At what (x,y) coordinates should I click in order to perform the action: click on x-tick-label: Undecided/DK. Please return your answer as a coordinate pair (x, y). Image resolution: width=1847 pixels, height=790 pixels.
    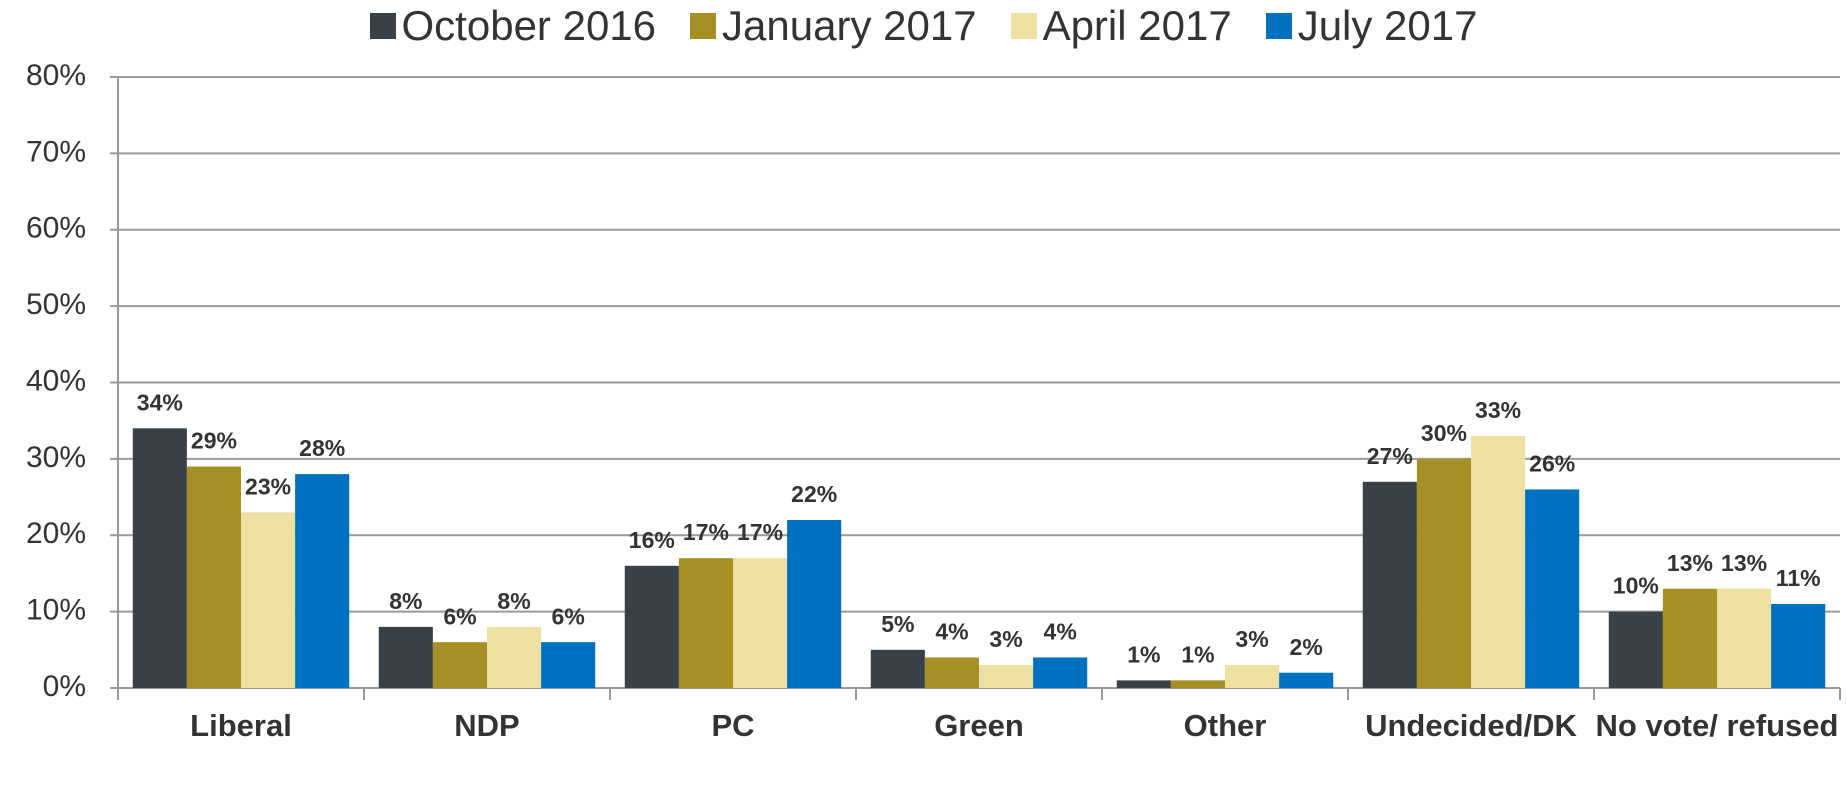
    Looking at the image, I should click on (1471, 725).